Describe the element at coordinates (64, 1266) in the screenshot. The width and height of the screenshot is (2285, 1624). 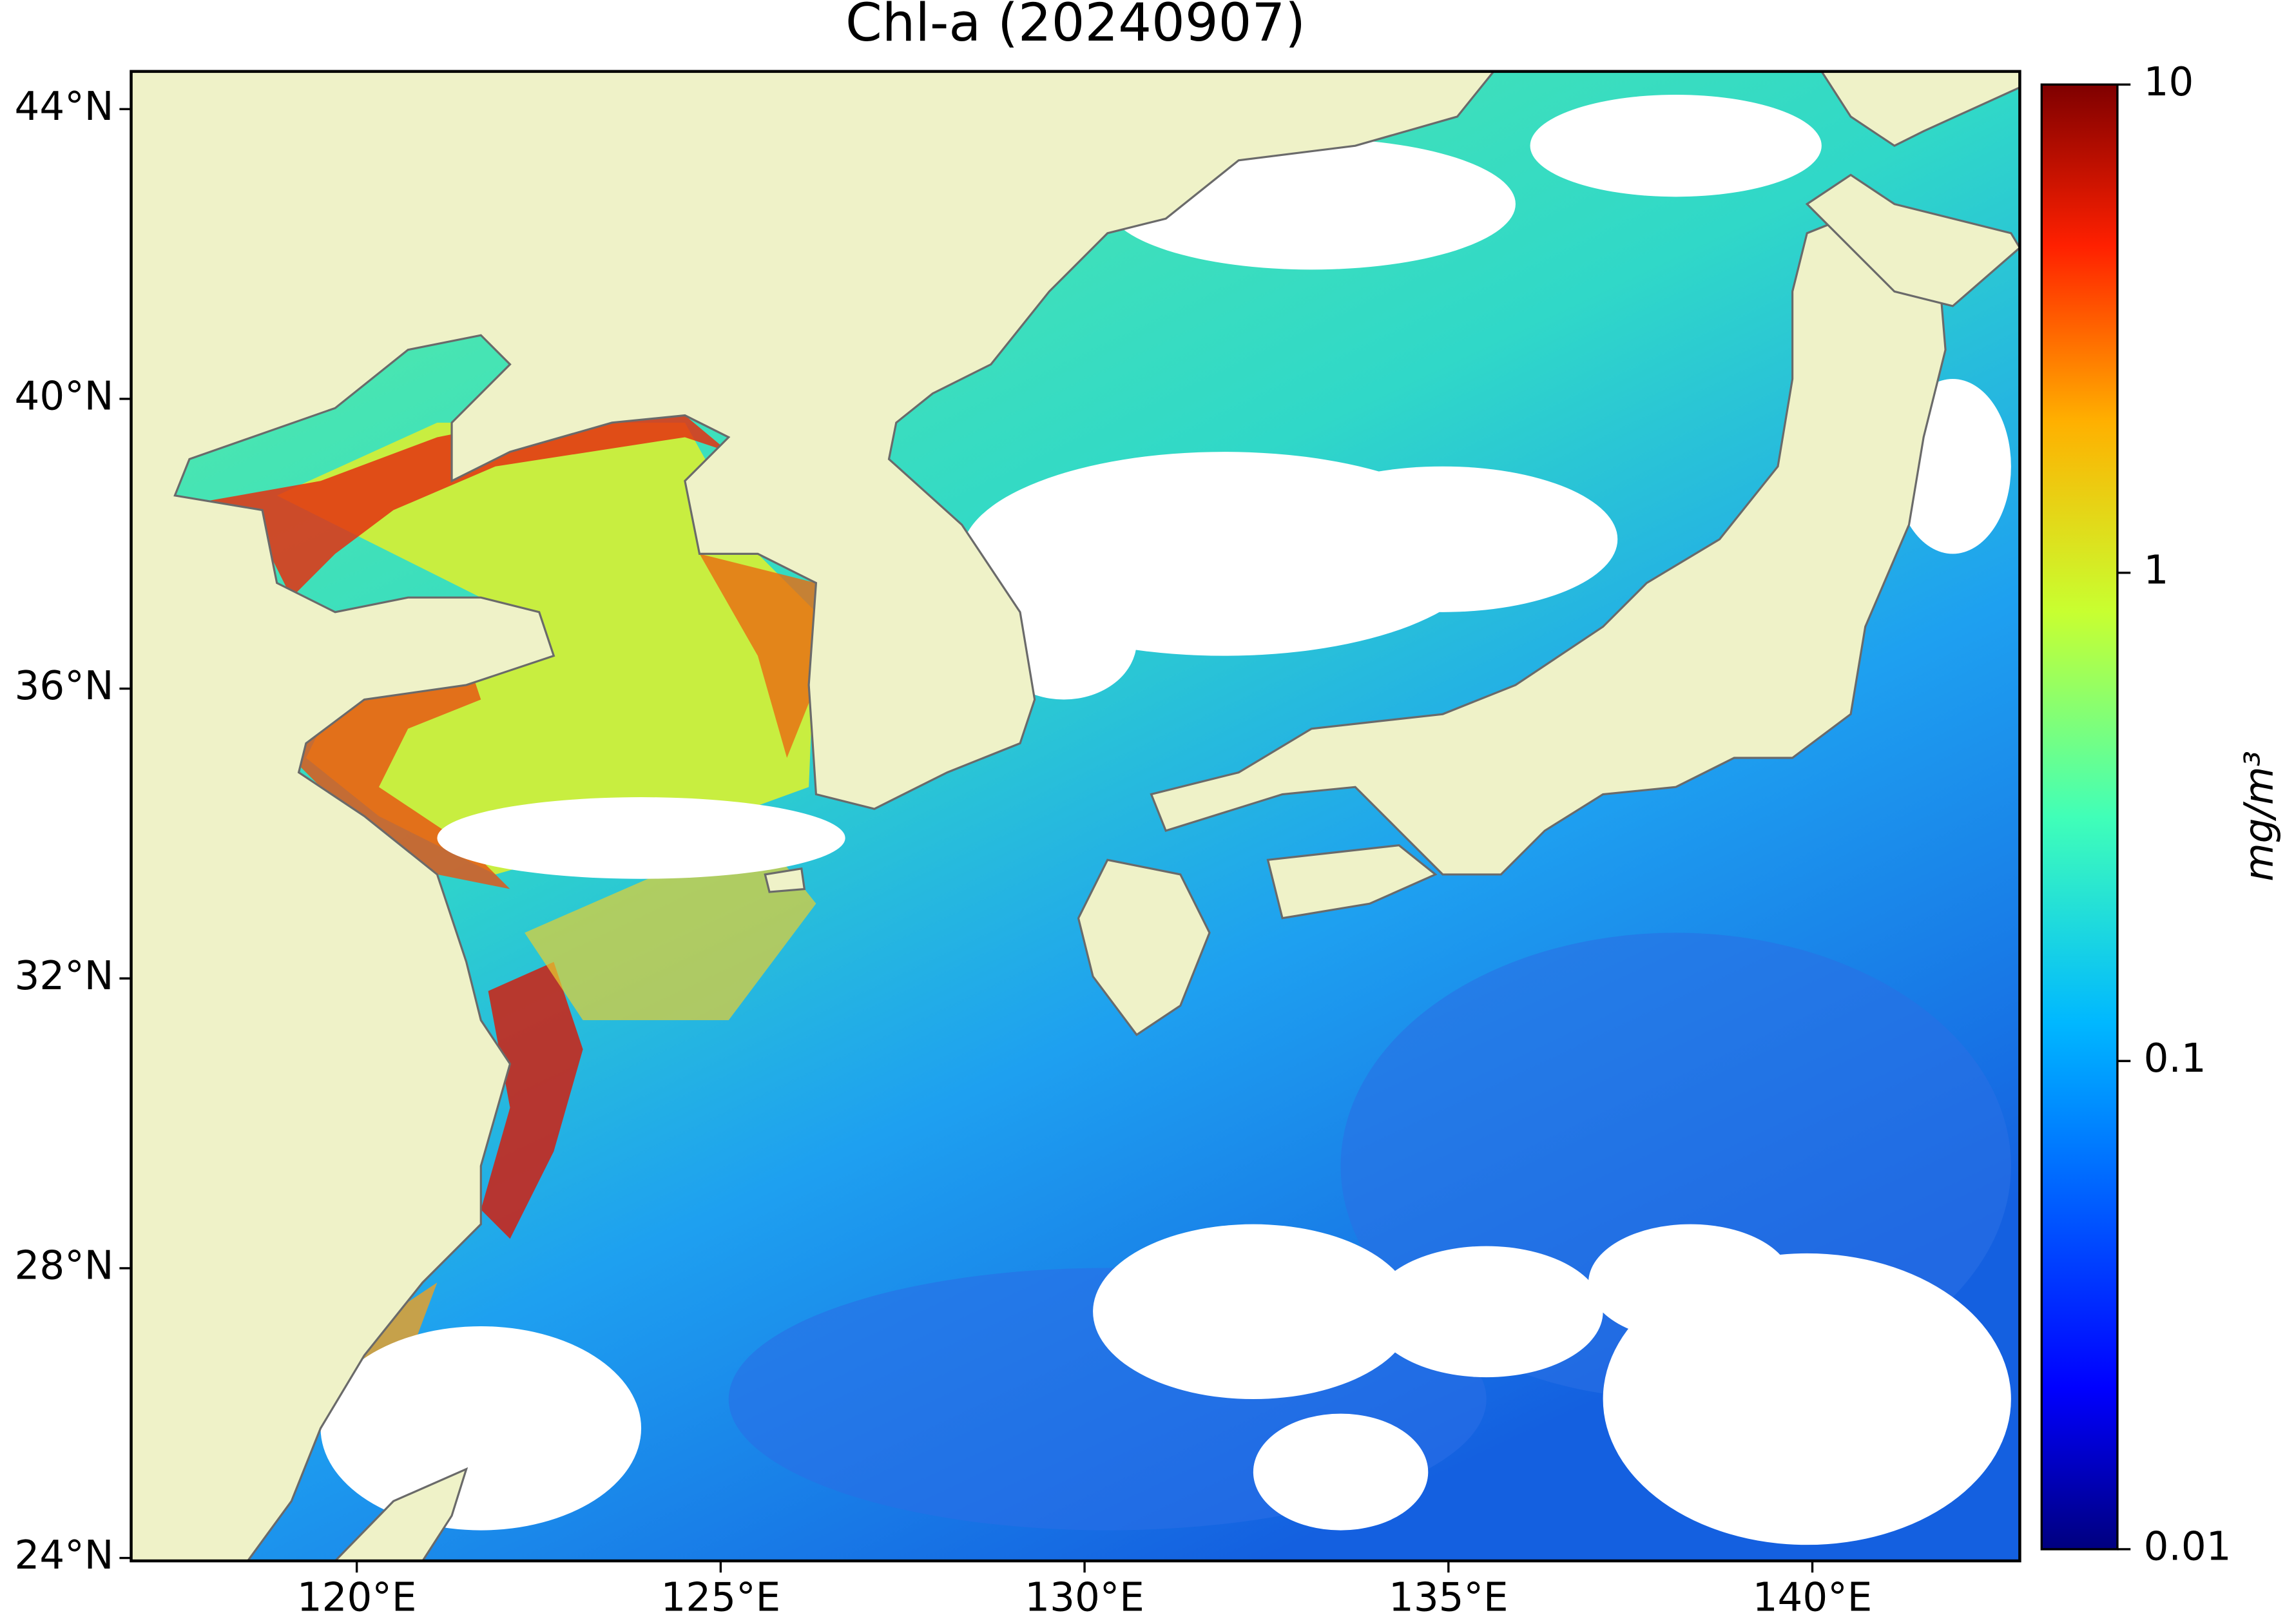
I see `y-tick-label: 28°N` at that location.